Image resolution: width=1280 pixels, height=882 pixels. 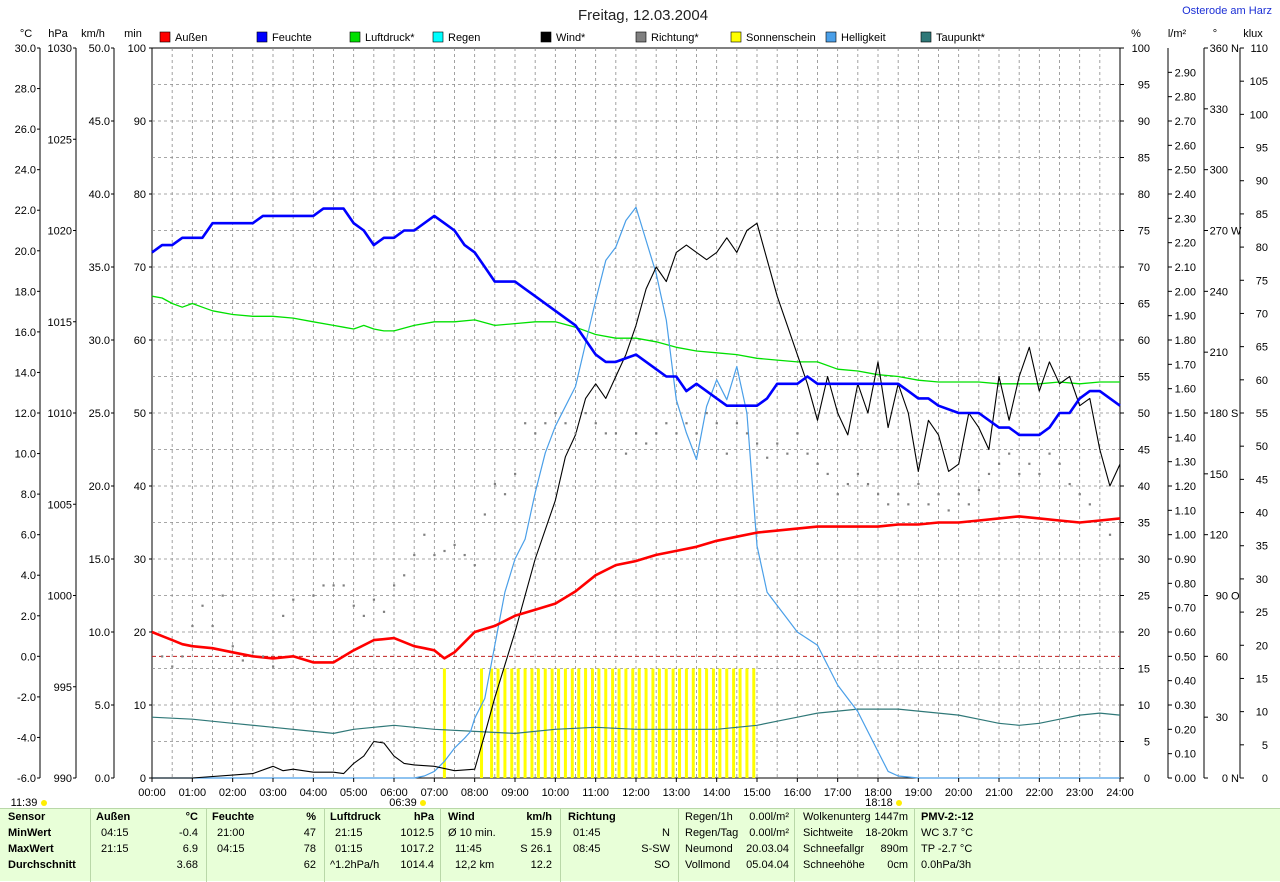 I want to click on sunset-label: 18:18, so click(x=879, y=802).